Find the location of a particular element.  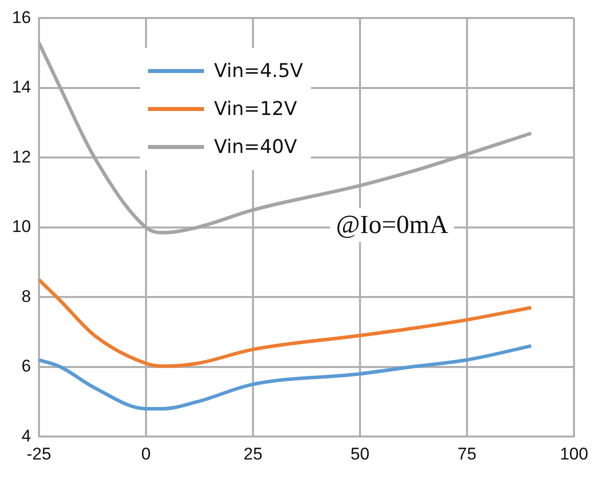

line-series is located at coordinates (285, 377).